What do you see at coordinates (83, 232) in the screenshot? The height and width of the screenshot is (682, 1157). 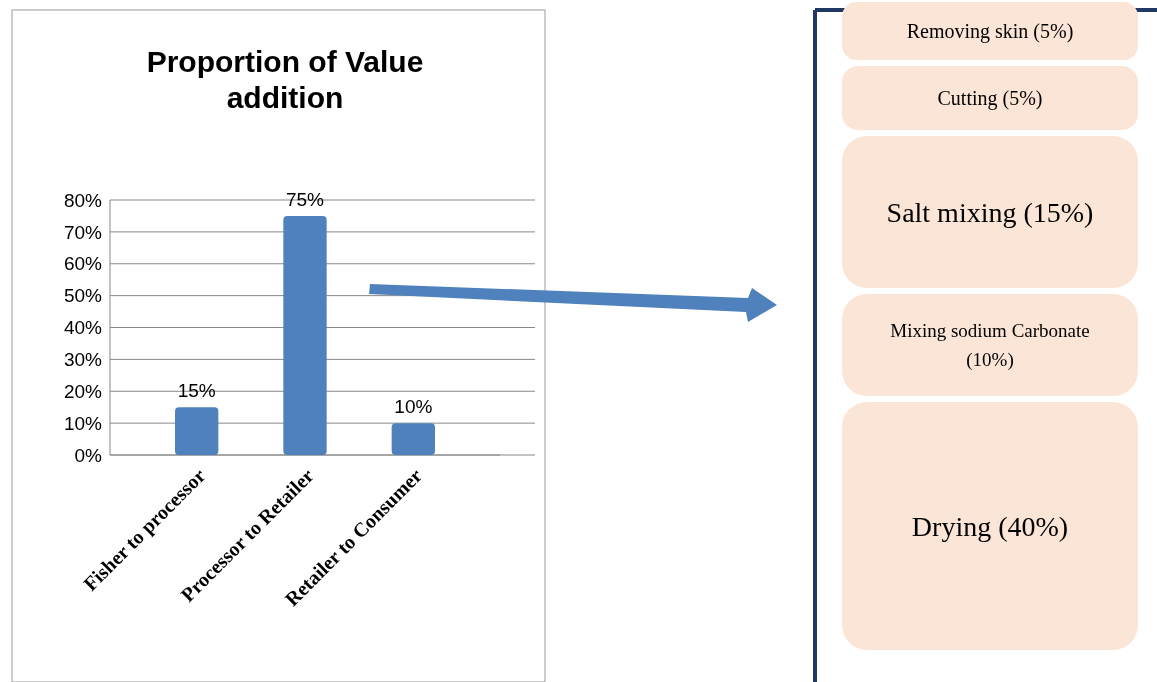 I see `y-tick-label: 70%` at bounding box center [83, 232].